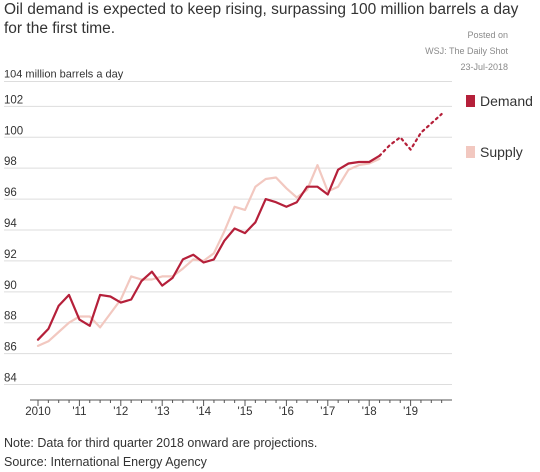 The width and height of the screenshot is (540, 472). Describe the element at coordinates (506, 101) in the screenshot. I see `legend-demand-label: Demand` at that location.